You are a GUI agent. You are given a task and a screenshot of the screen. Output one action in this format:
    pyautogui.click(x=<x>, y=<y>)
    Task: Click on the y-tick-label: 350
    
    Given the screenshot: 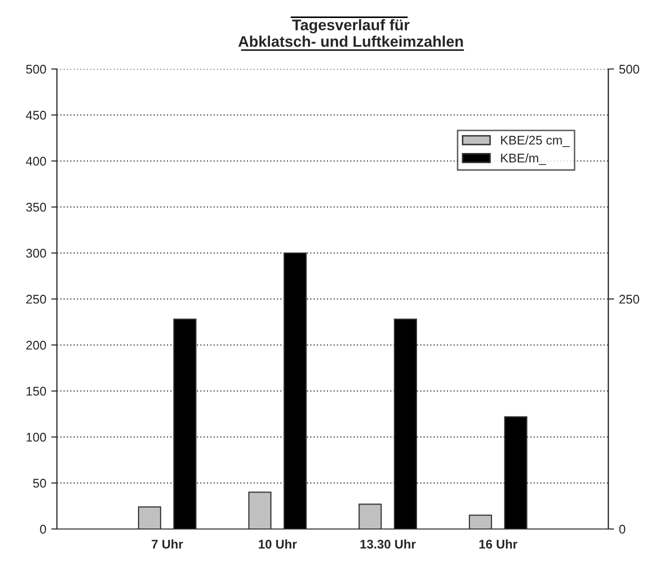 What is the action you would take?
    pyautogui.click(x=36, y=207)
    